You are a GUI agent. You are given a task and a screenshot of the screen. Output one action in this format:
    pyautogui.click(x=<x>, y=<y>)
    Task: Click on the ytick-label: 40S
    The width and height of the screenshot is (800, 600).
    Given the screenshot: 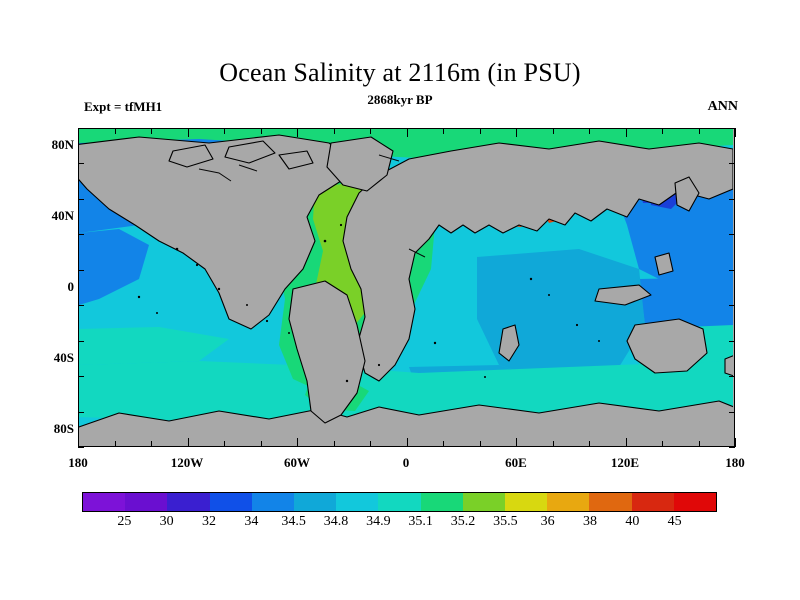 What is the action you would take?
    pyautogui.click(x=63, y=357)
    